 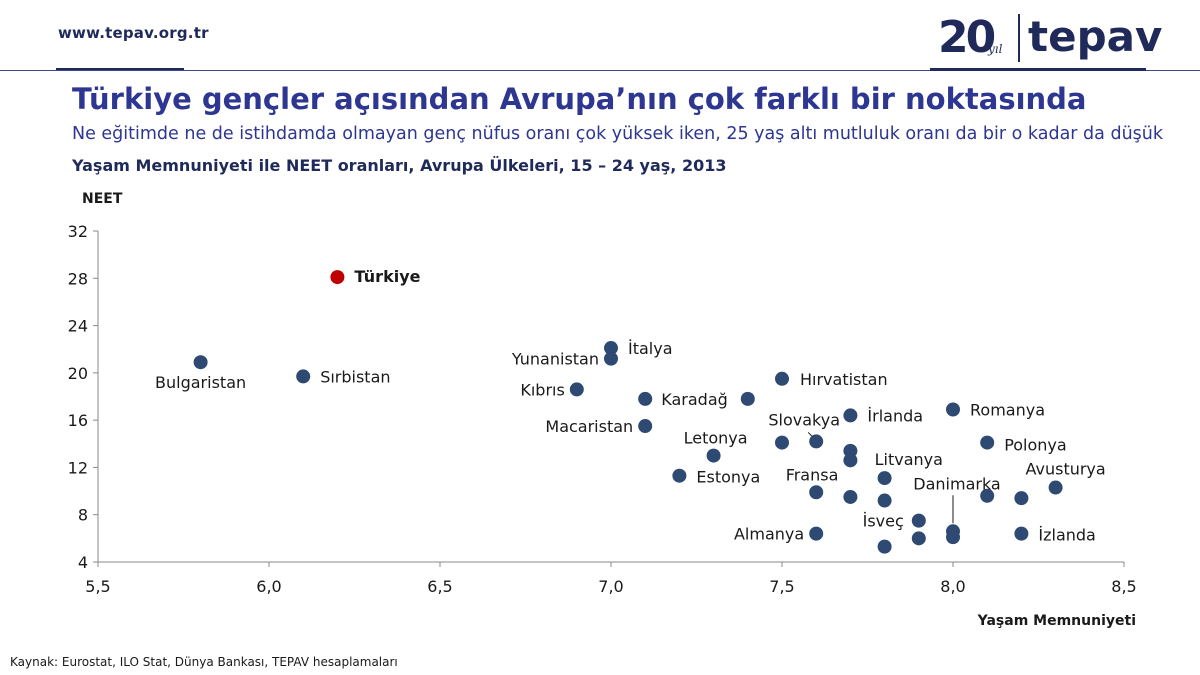 I want to click on y-tick-label: 24, so click(x=78, y=326).